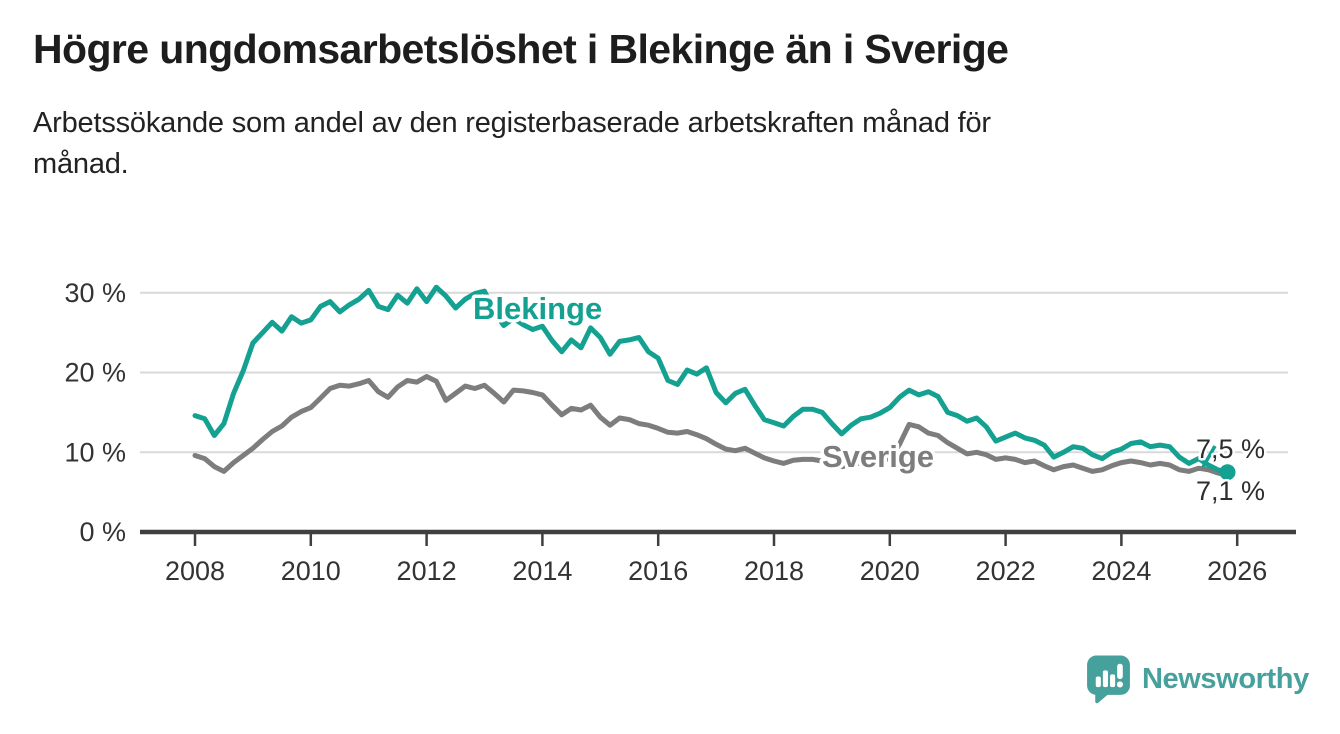 Image resolution: width=1340 pixels, height=734 pixels. I want to click on svg-text: 0 %, so click(102, 532).